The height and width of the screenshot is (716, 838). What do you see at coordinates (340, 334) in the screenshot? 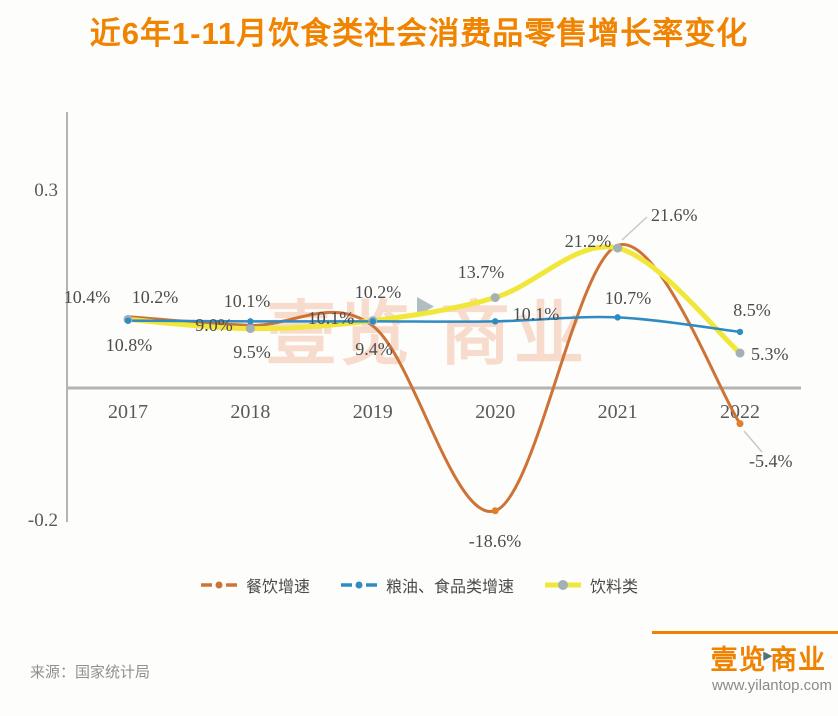
I see `watermark-text-left: 壹览` at bounding box center [340, 334].